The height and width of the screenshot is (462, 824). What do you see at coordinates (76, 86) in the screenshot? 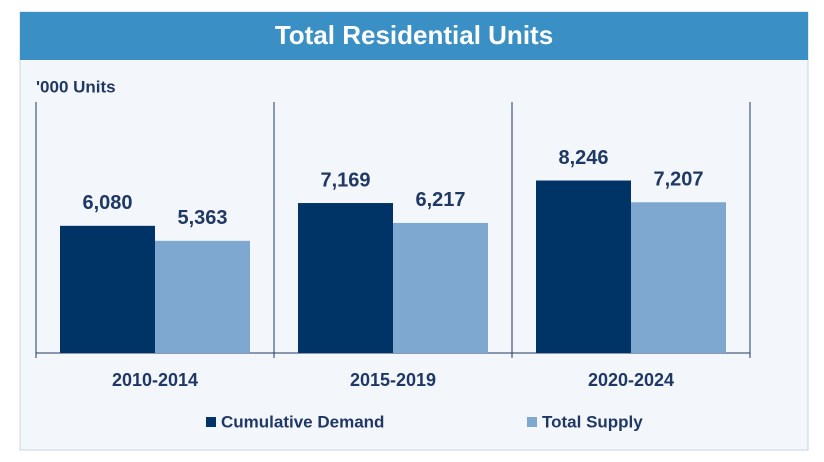
I see `y-axis-label: '000 Units` at bounding box center [76, 86].